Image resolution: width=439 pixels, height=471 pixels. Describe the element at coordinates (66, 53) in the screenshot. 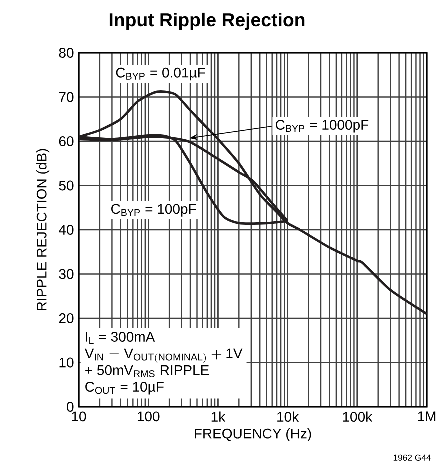

I see `y-tick-label: 80` at that location.